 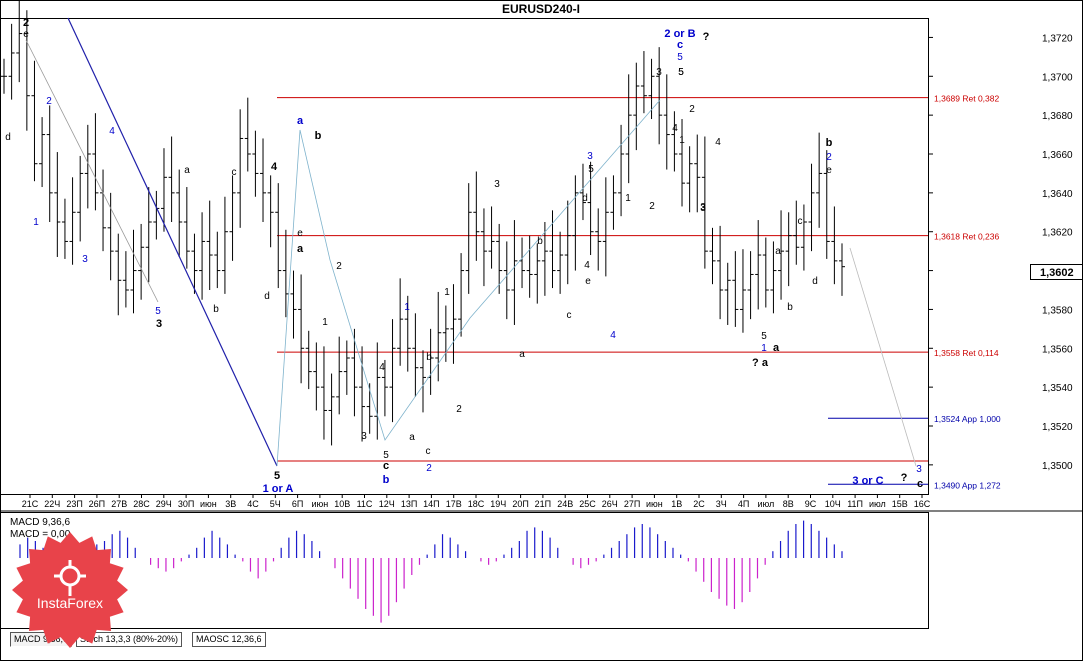 I want to click on y-tick-label: 1,3580, so click(x=1057, y=310).